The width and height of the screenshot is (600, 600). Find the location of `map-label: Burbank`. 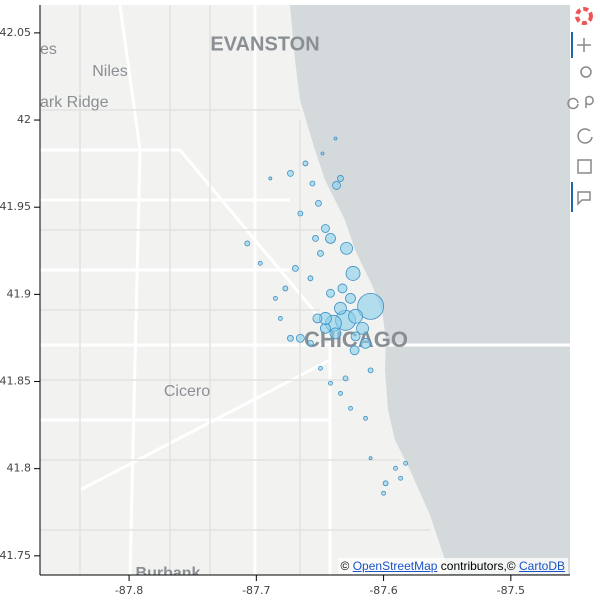

map-label: Burbank is located at coordinates (168, 573).